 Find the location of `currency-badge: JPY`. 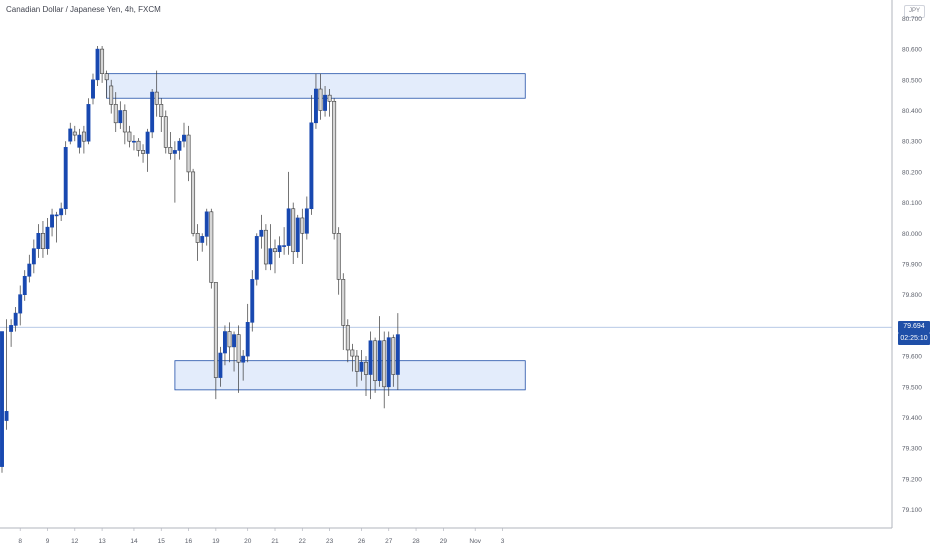

currency-badge: JPY is located at coordinates (914, 11).